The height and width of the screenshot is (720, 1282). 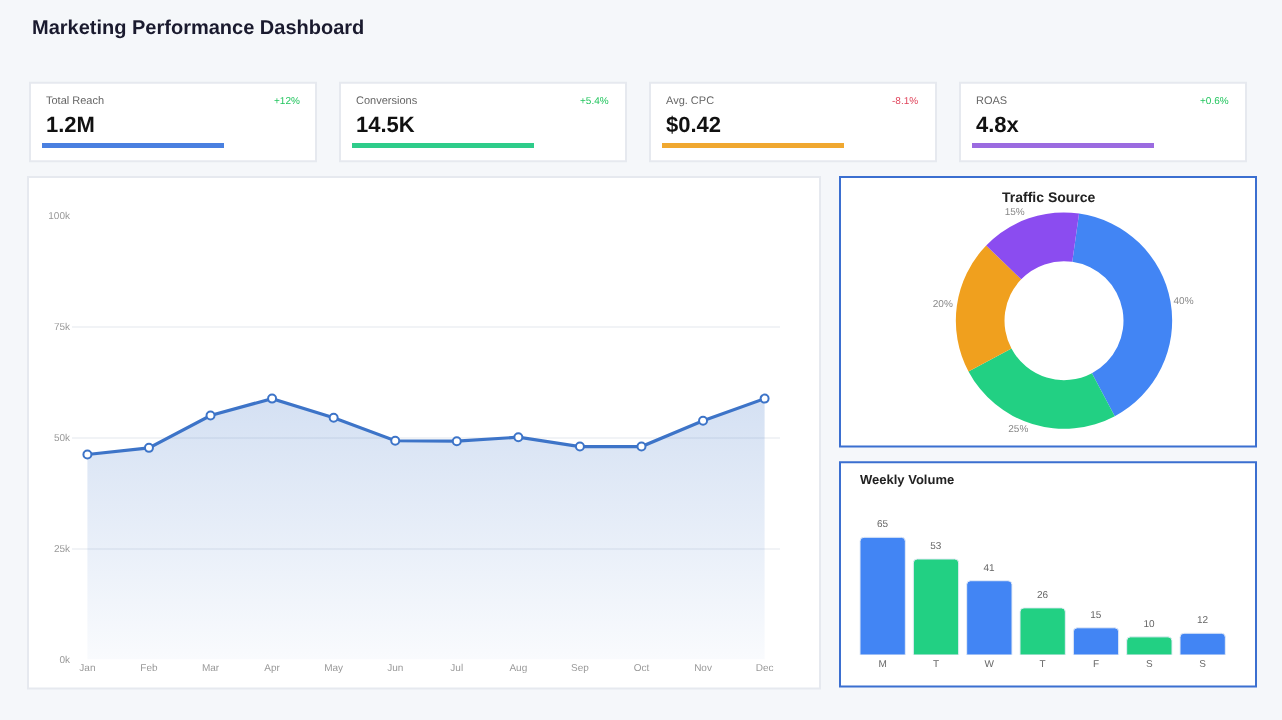 What do you see at coordinates (998, 126) in the screenshot?
I see `text: 4.8x` at bounding box center [998, 126].